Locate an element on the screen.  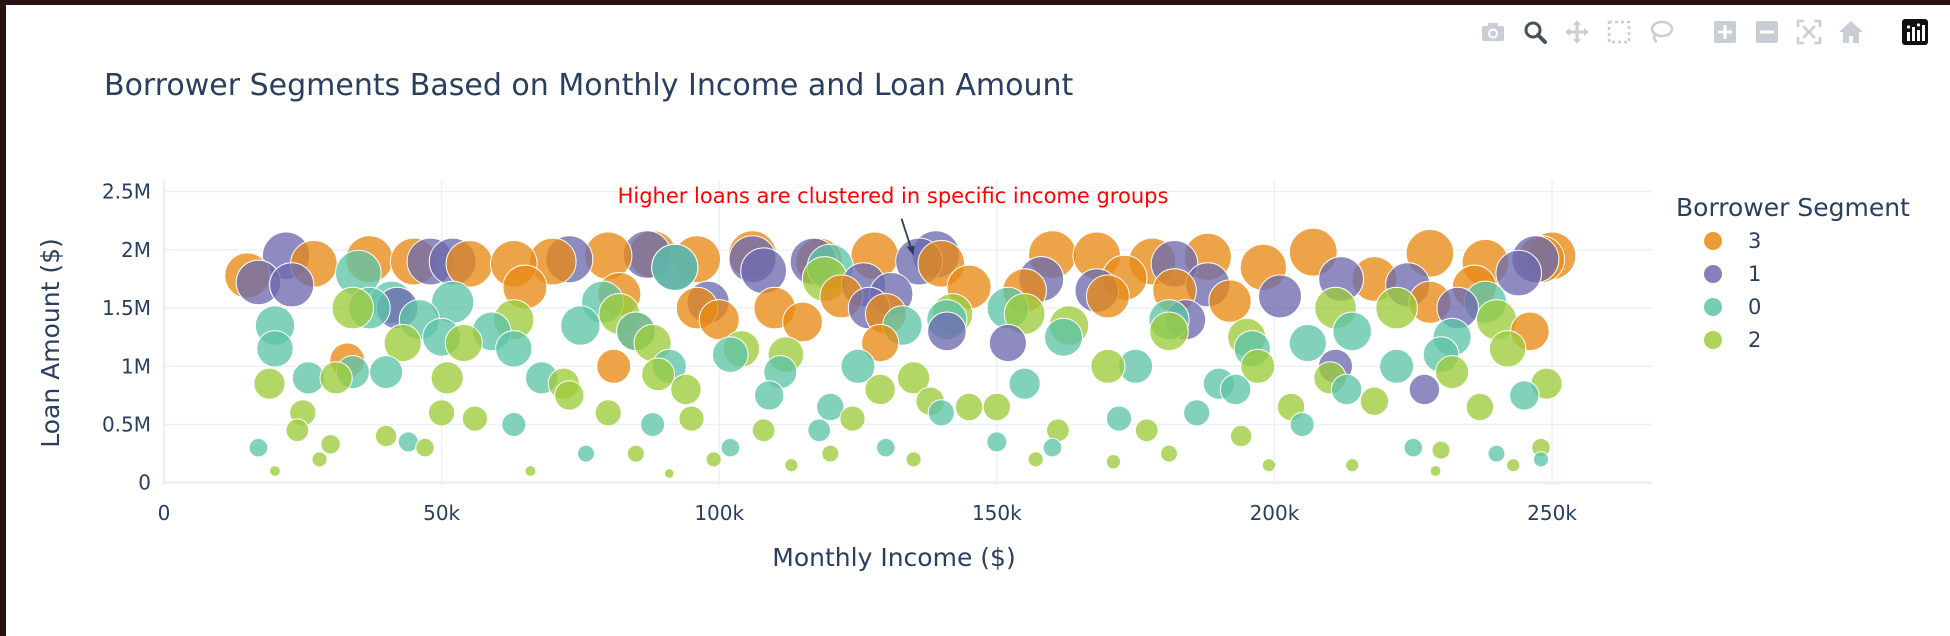
pan-icon is located at coordinates (1577, 32).